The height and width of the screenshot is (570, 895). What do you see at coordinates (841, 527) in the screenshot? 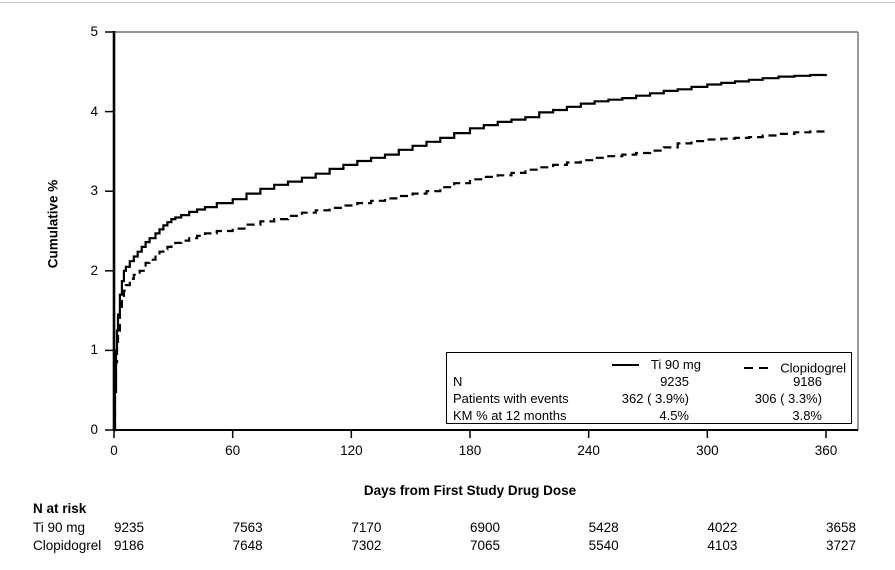
I see `n-at-risk-value: 3658` at bounding box center [841, 527].